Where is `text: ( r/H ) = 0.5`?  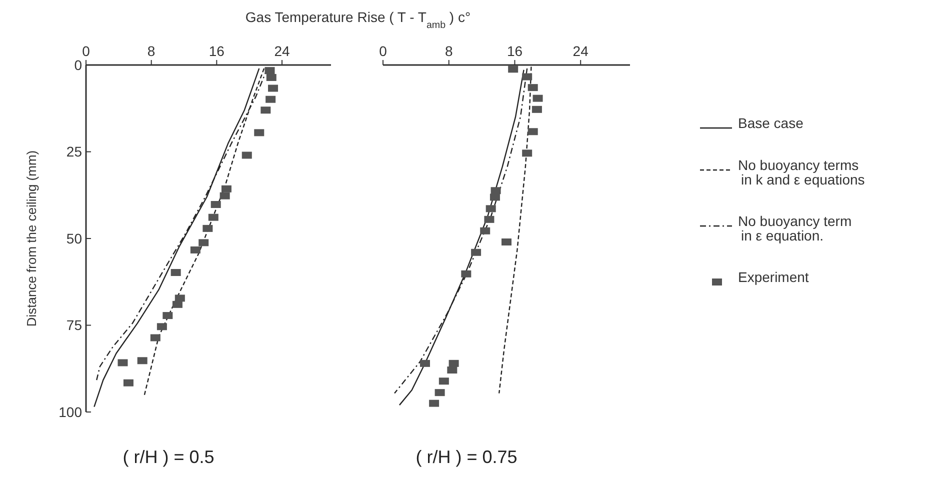
text: ( r/H ) = 0.5 is located at coordinates (168, 457).